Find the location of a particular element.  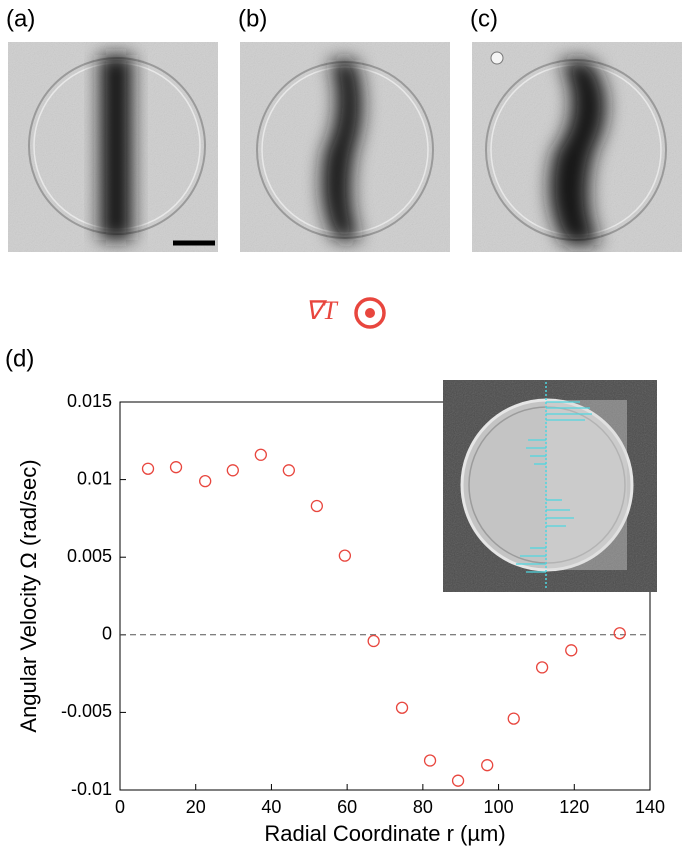

gradient-label: ∇T is located at coordinates (321, 310).